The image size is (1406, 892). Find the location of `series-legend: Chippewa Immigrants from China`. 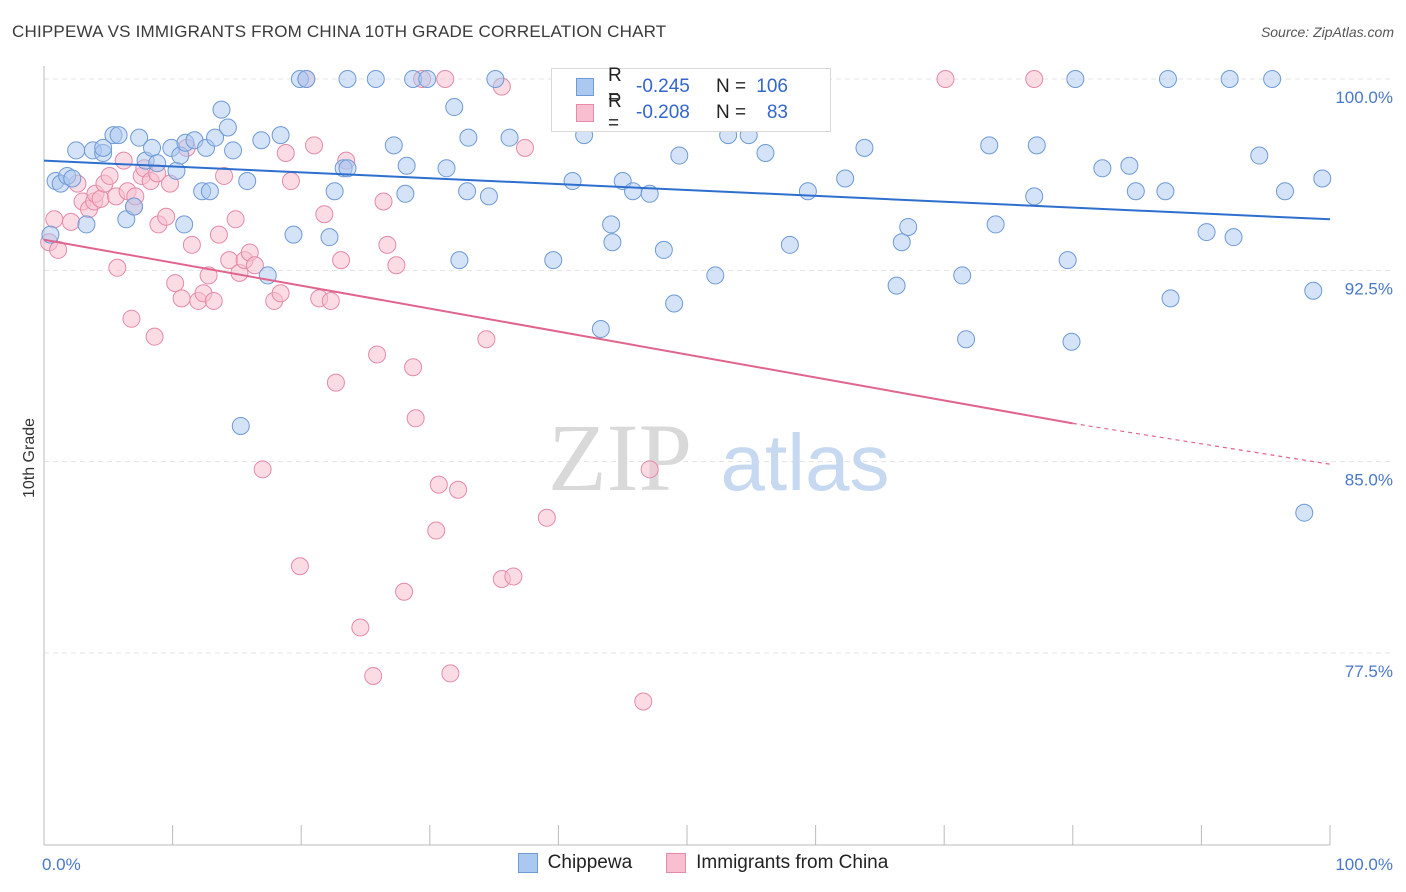

series-legend: Chippewa Immigrants from China is located at coordinates (703, 863).